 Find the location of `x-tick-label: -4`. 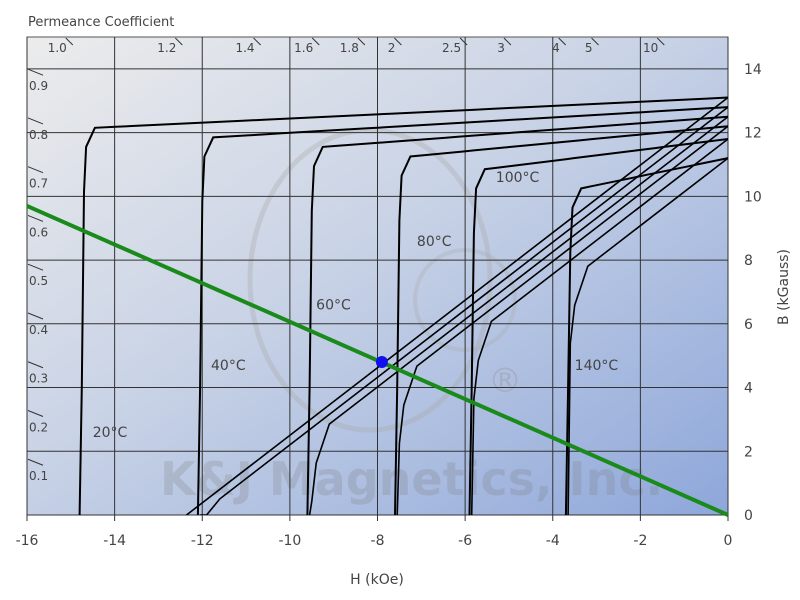

x-tick-label: -4 is located at coordinates (553, 541).